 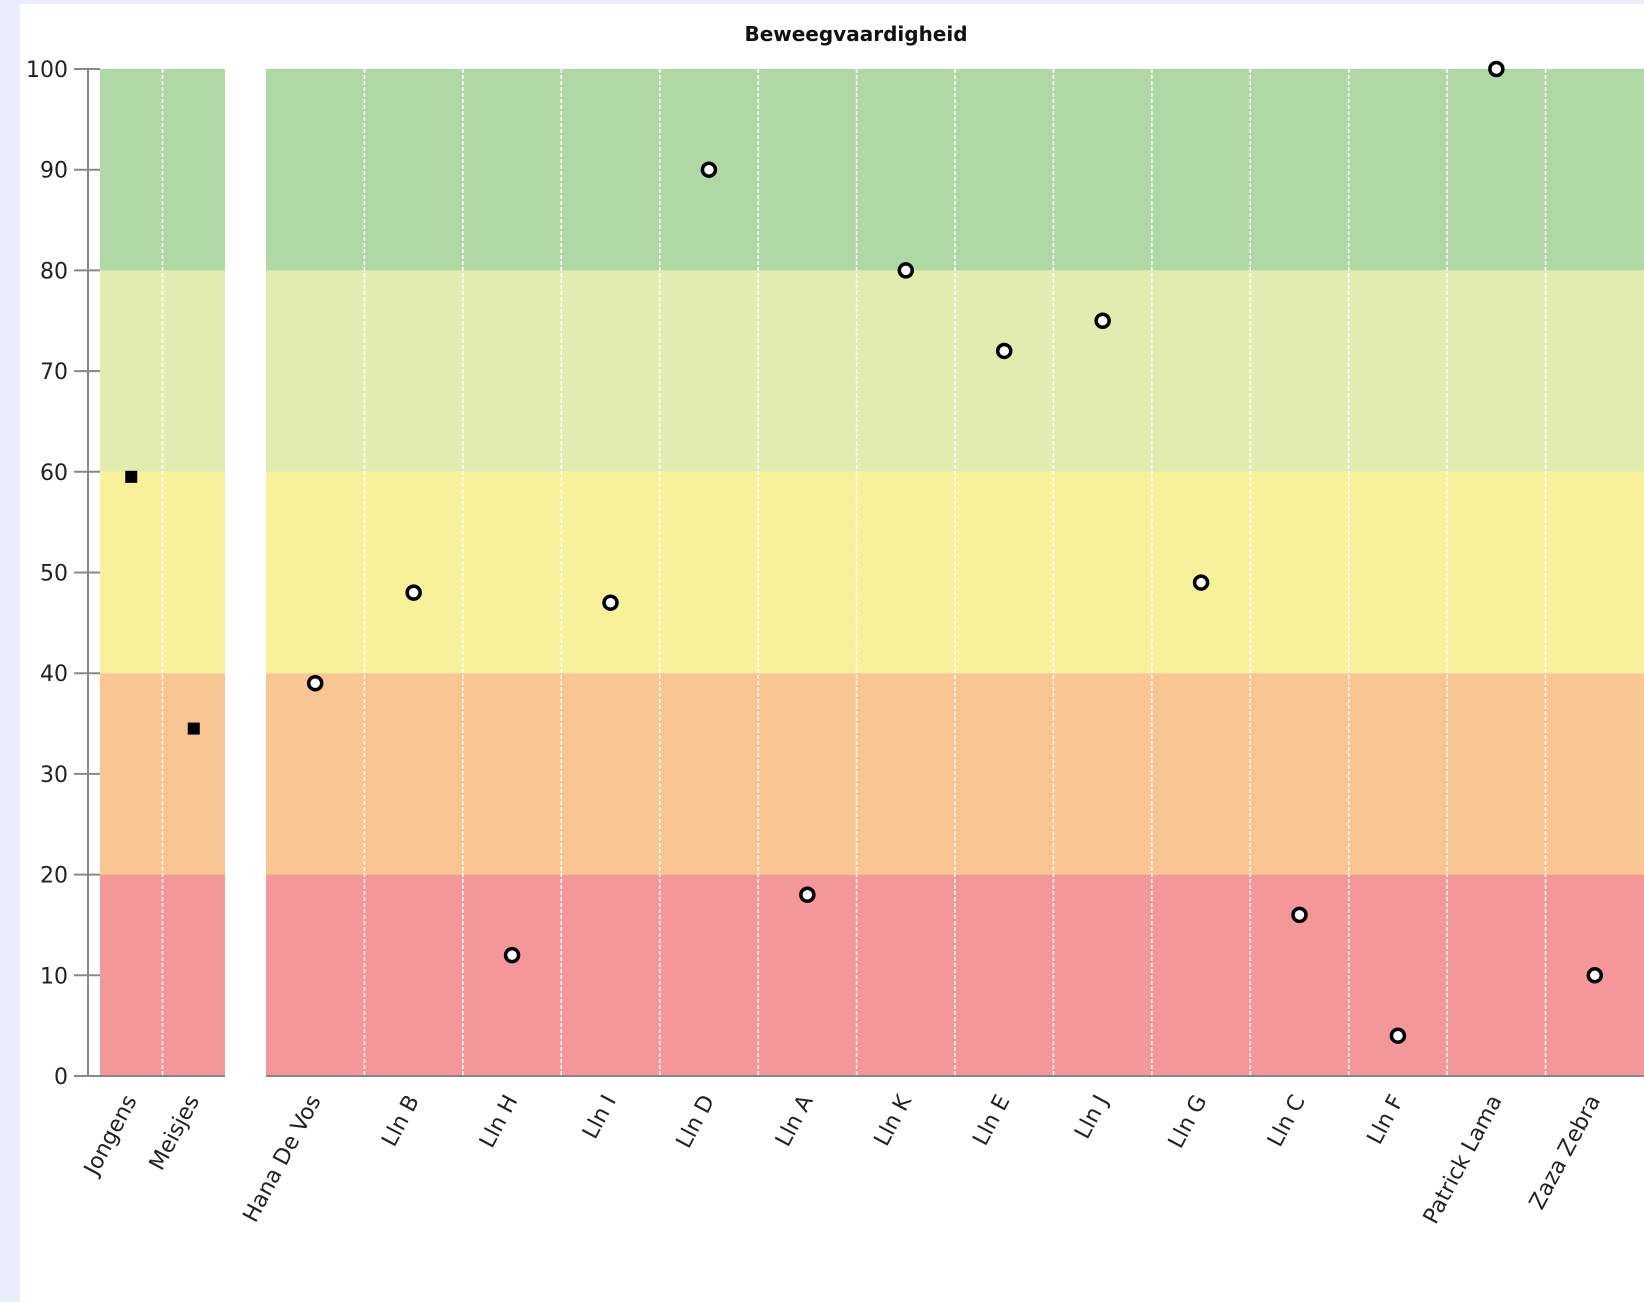 What do you see at coordinates (1565, 1152) in the screenshot?
I see `x-tick-label: Zaza Zebra` at bounding box center [1565, 1152].